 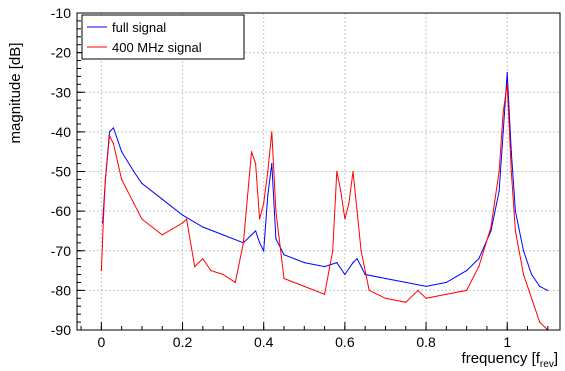 What do you see at coordinates (556, 358) in the screenshot?
I see `x-axis-label-close: ]` at bounding box center [556, 358].